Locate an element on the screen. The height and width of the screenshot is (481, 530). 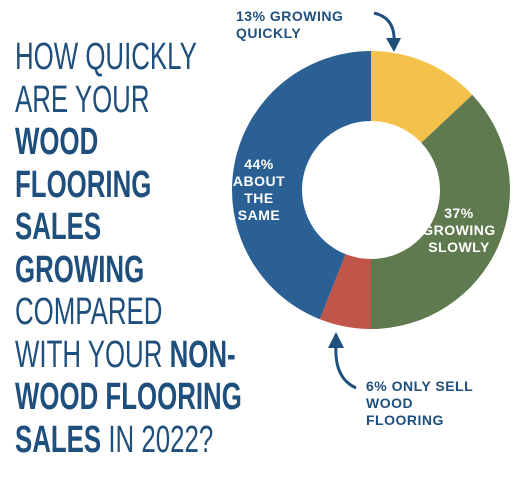
value-label: 6% is located at coordinates (377, 386).